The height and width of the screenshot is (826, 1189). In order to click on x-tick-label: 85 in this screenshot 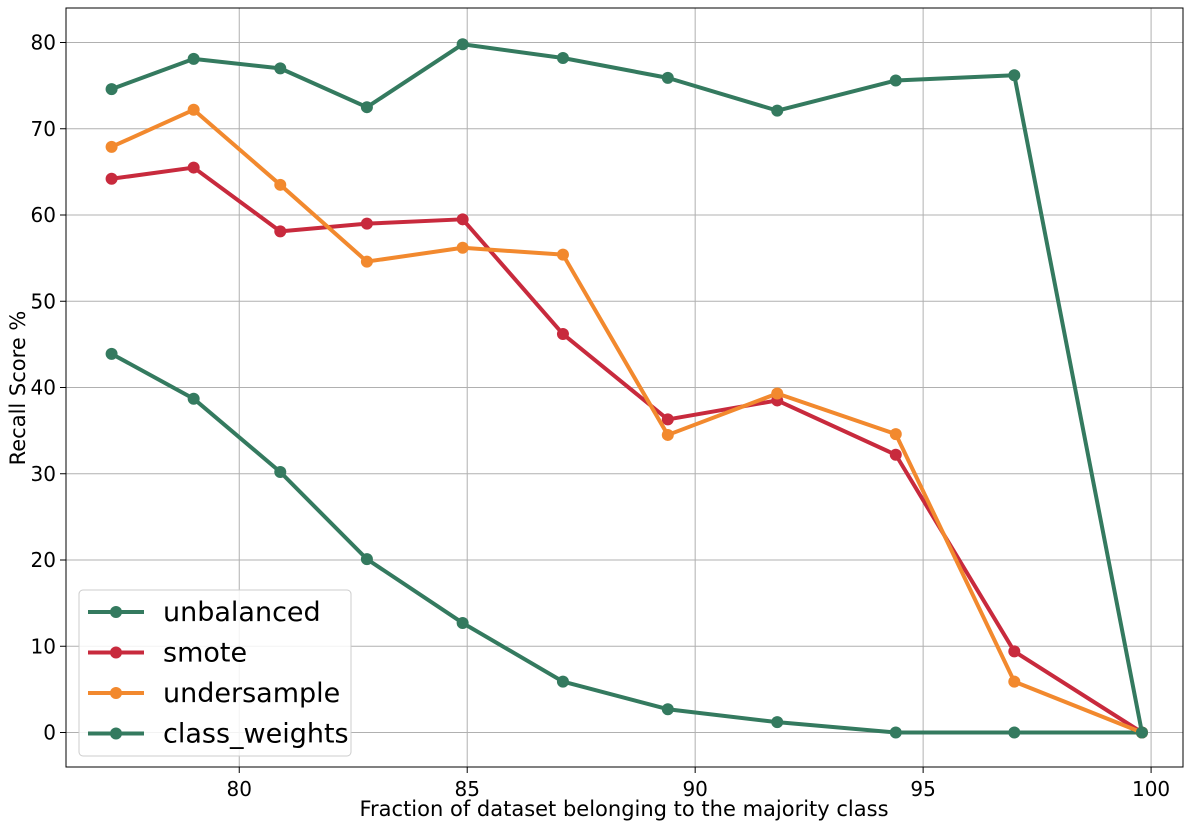, I will do `click(466, 789)`.